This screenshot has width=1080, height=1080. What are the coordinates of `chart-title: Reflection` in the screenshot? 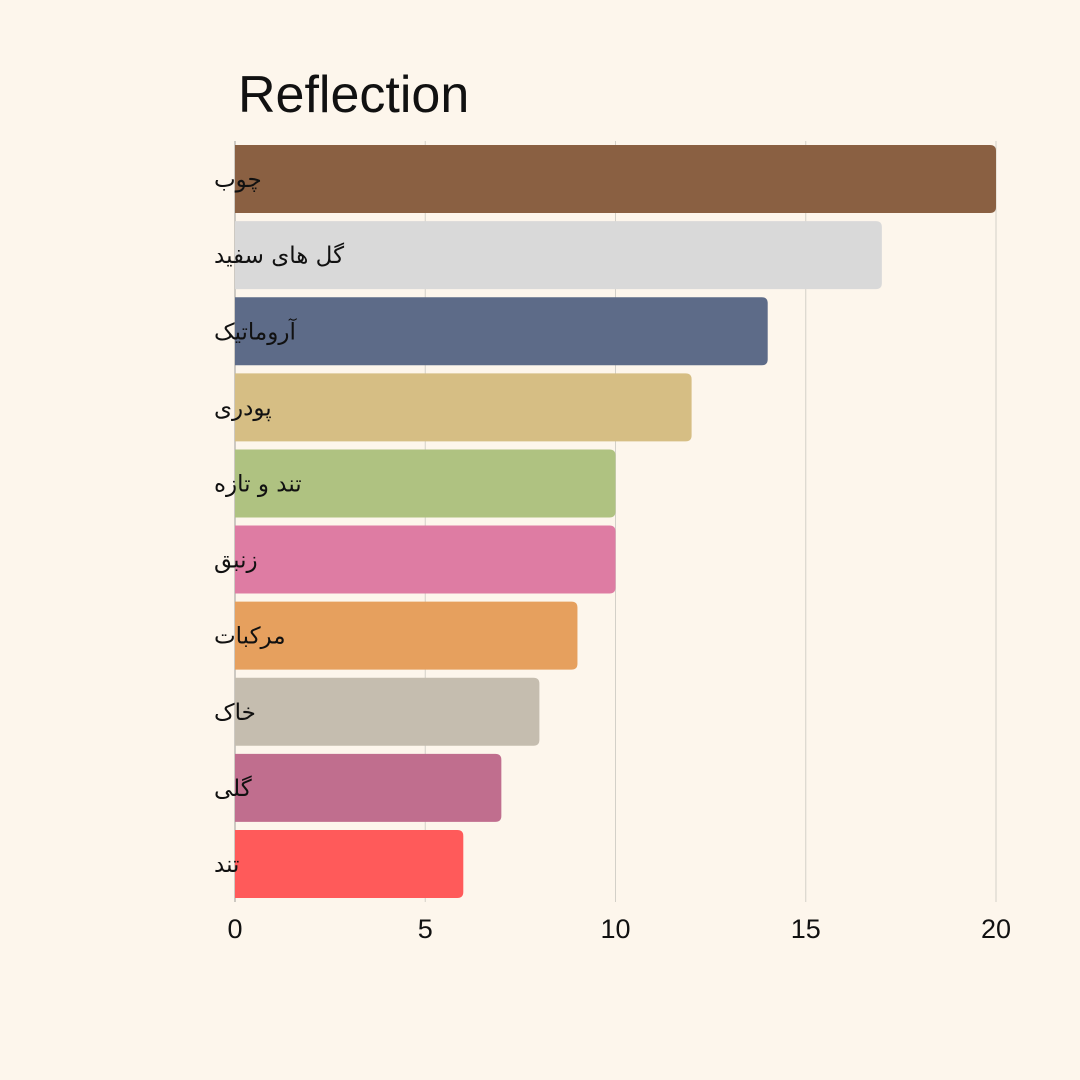 It's located at (353, 95).